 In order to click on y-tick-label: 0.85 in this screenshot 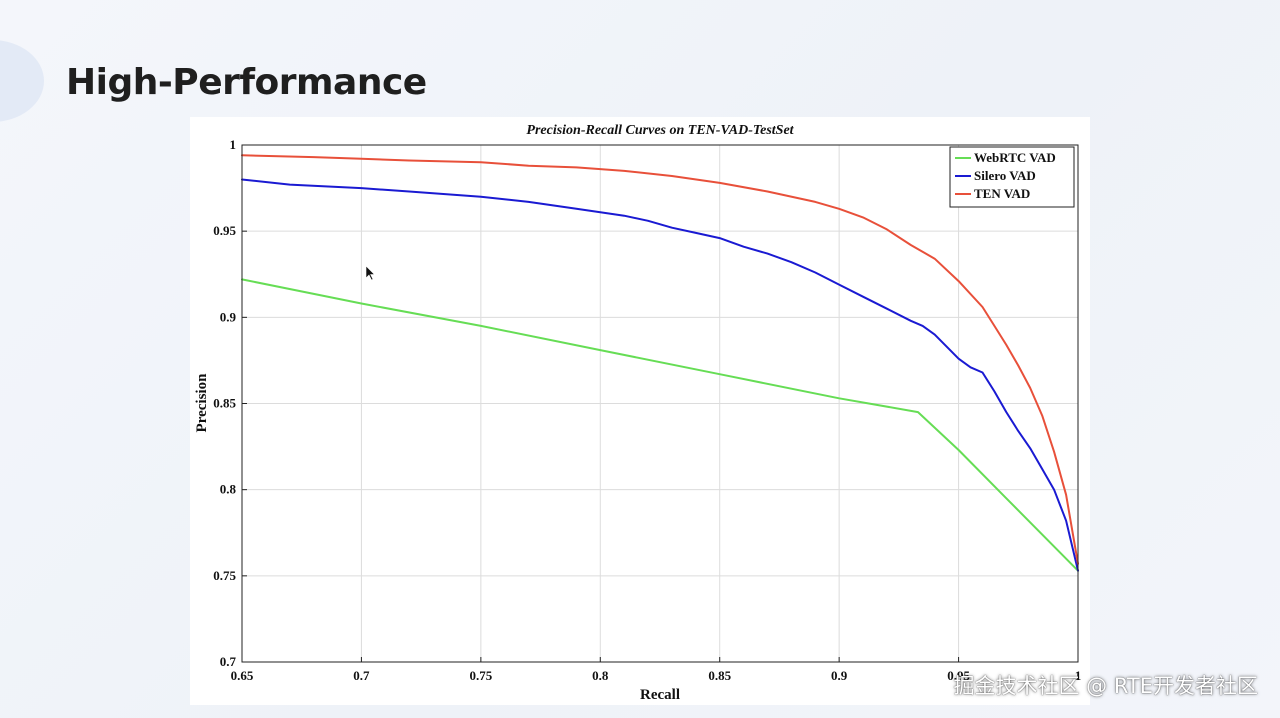, I will do `click(224, 403)`.